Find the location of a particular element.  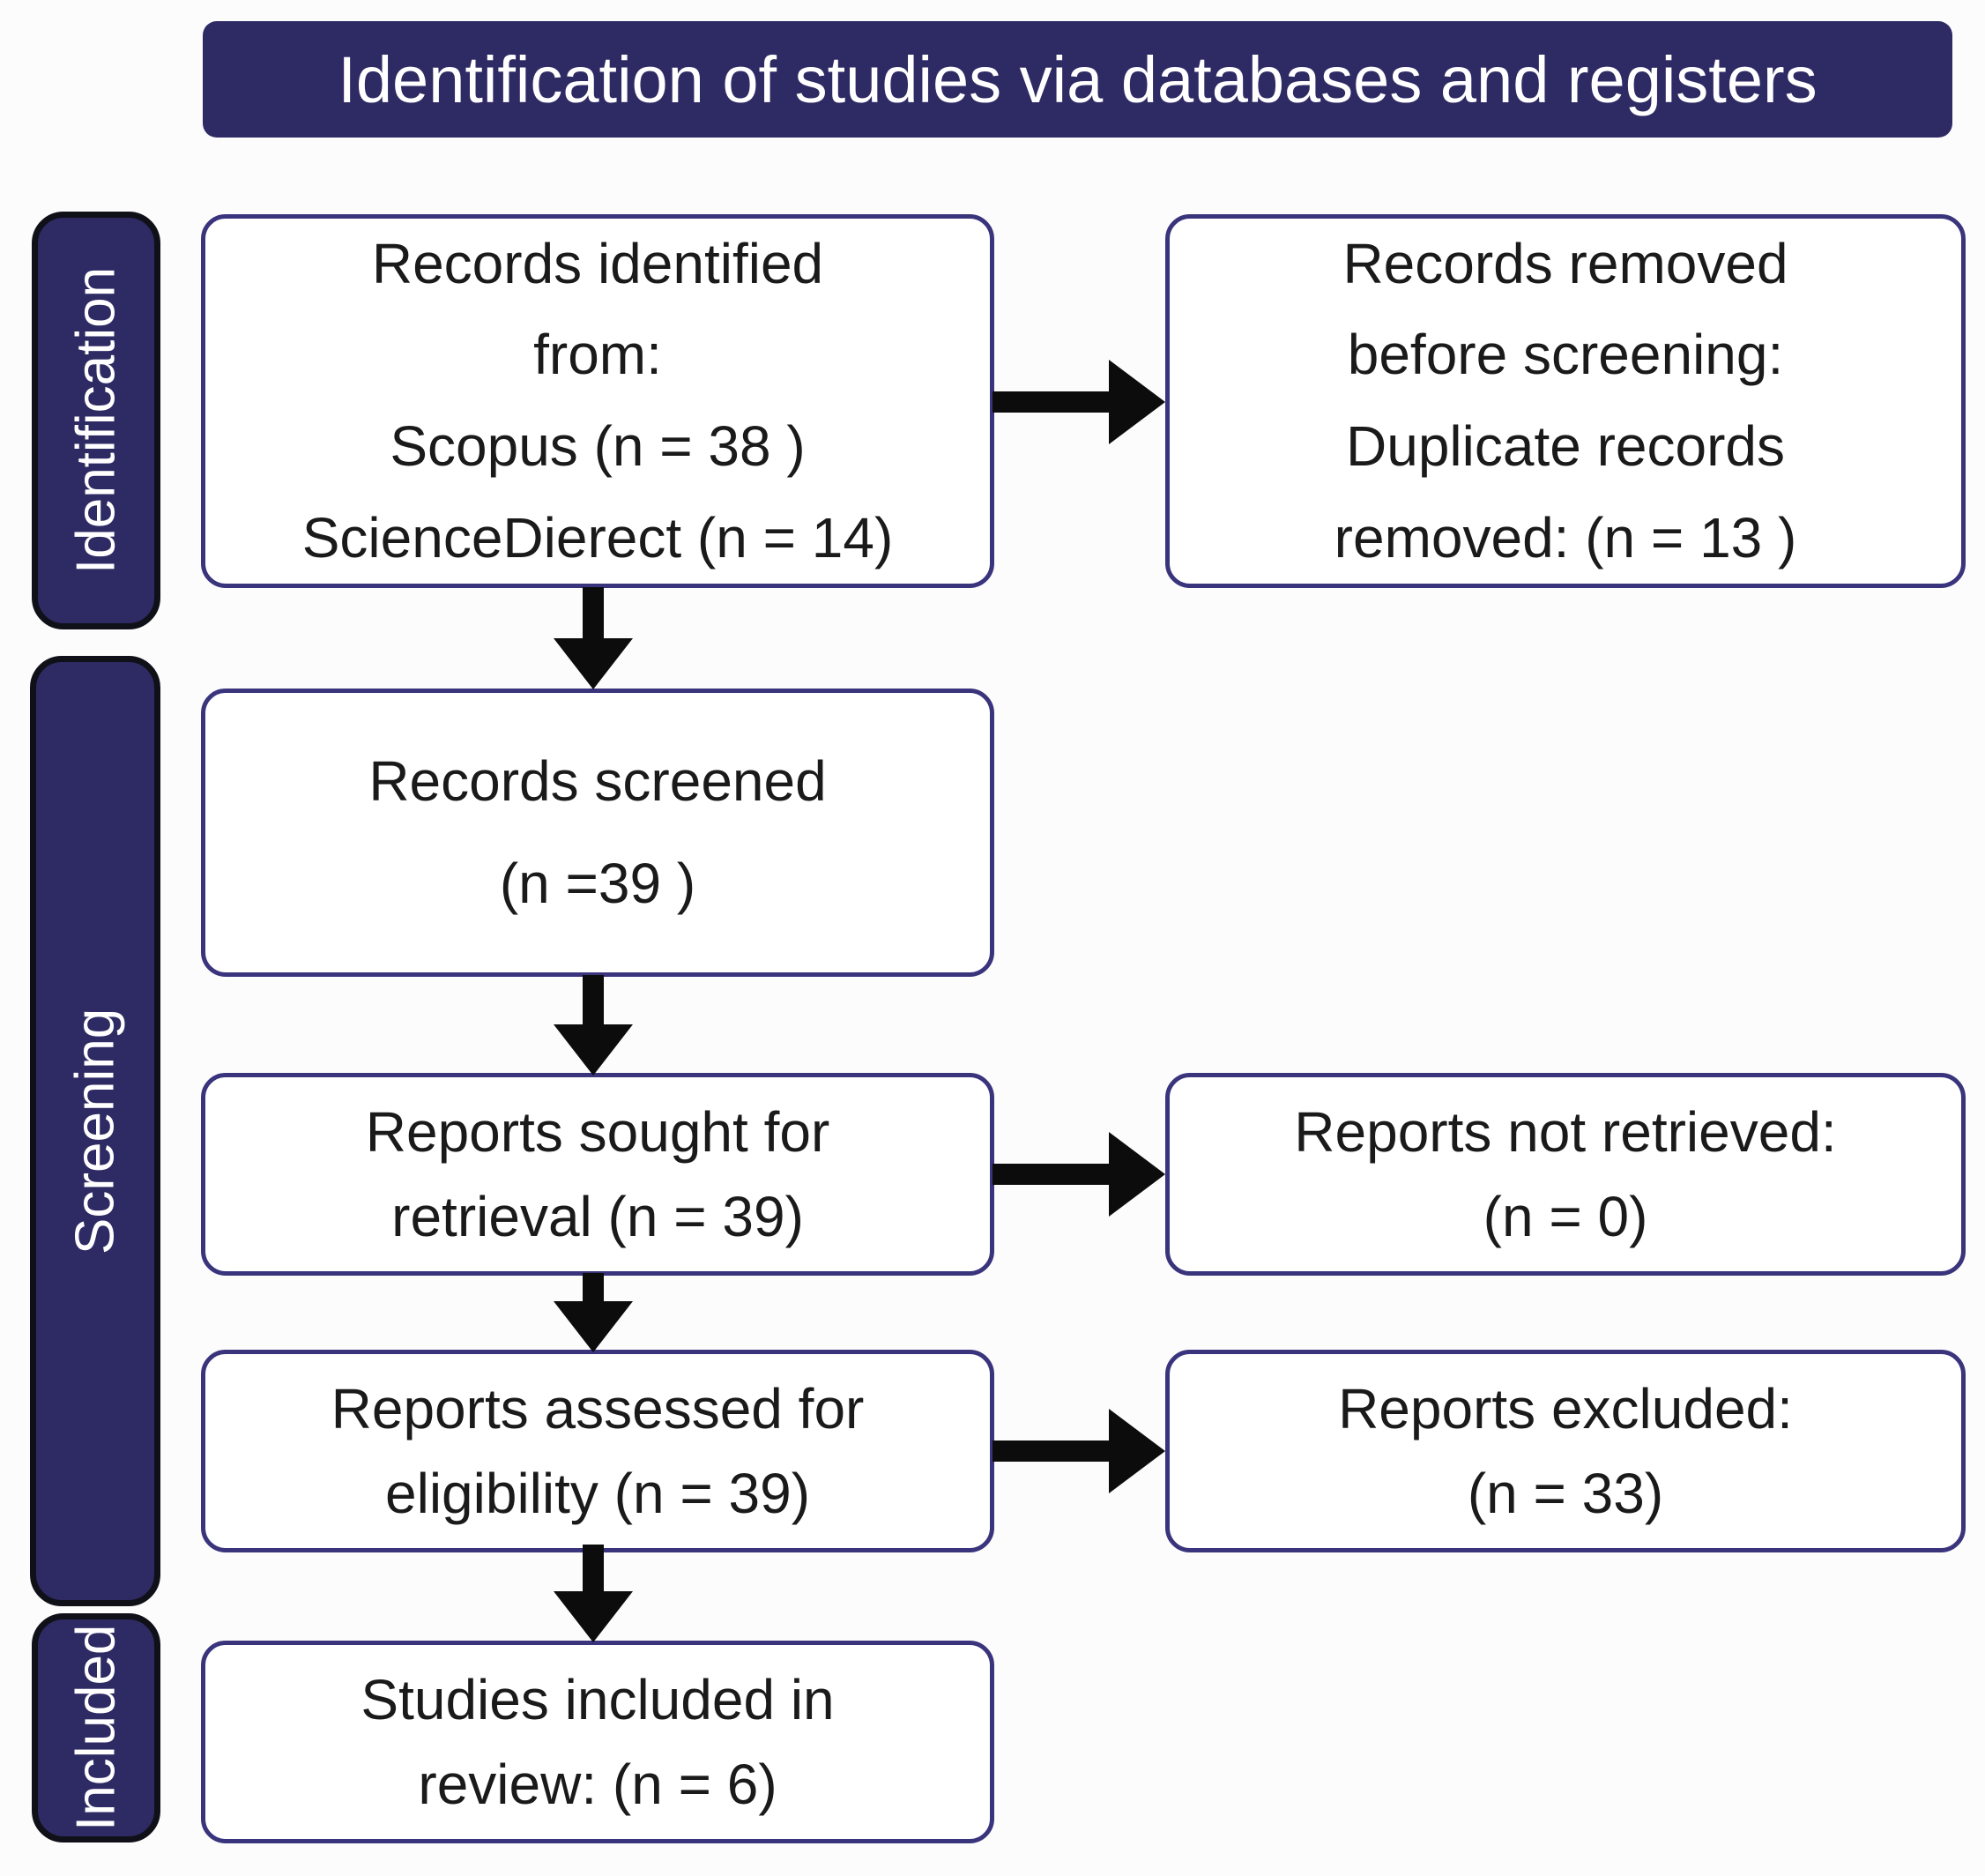

box-text-line: retrieval (n = 39) is located at coordinates (597, 1216).